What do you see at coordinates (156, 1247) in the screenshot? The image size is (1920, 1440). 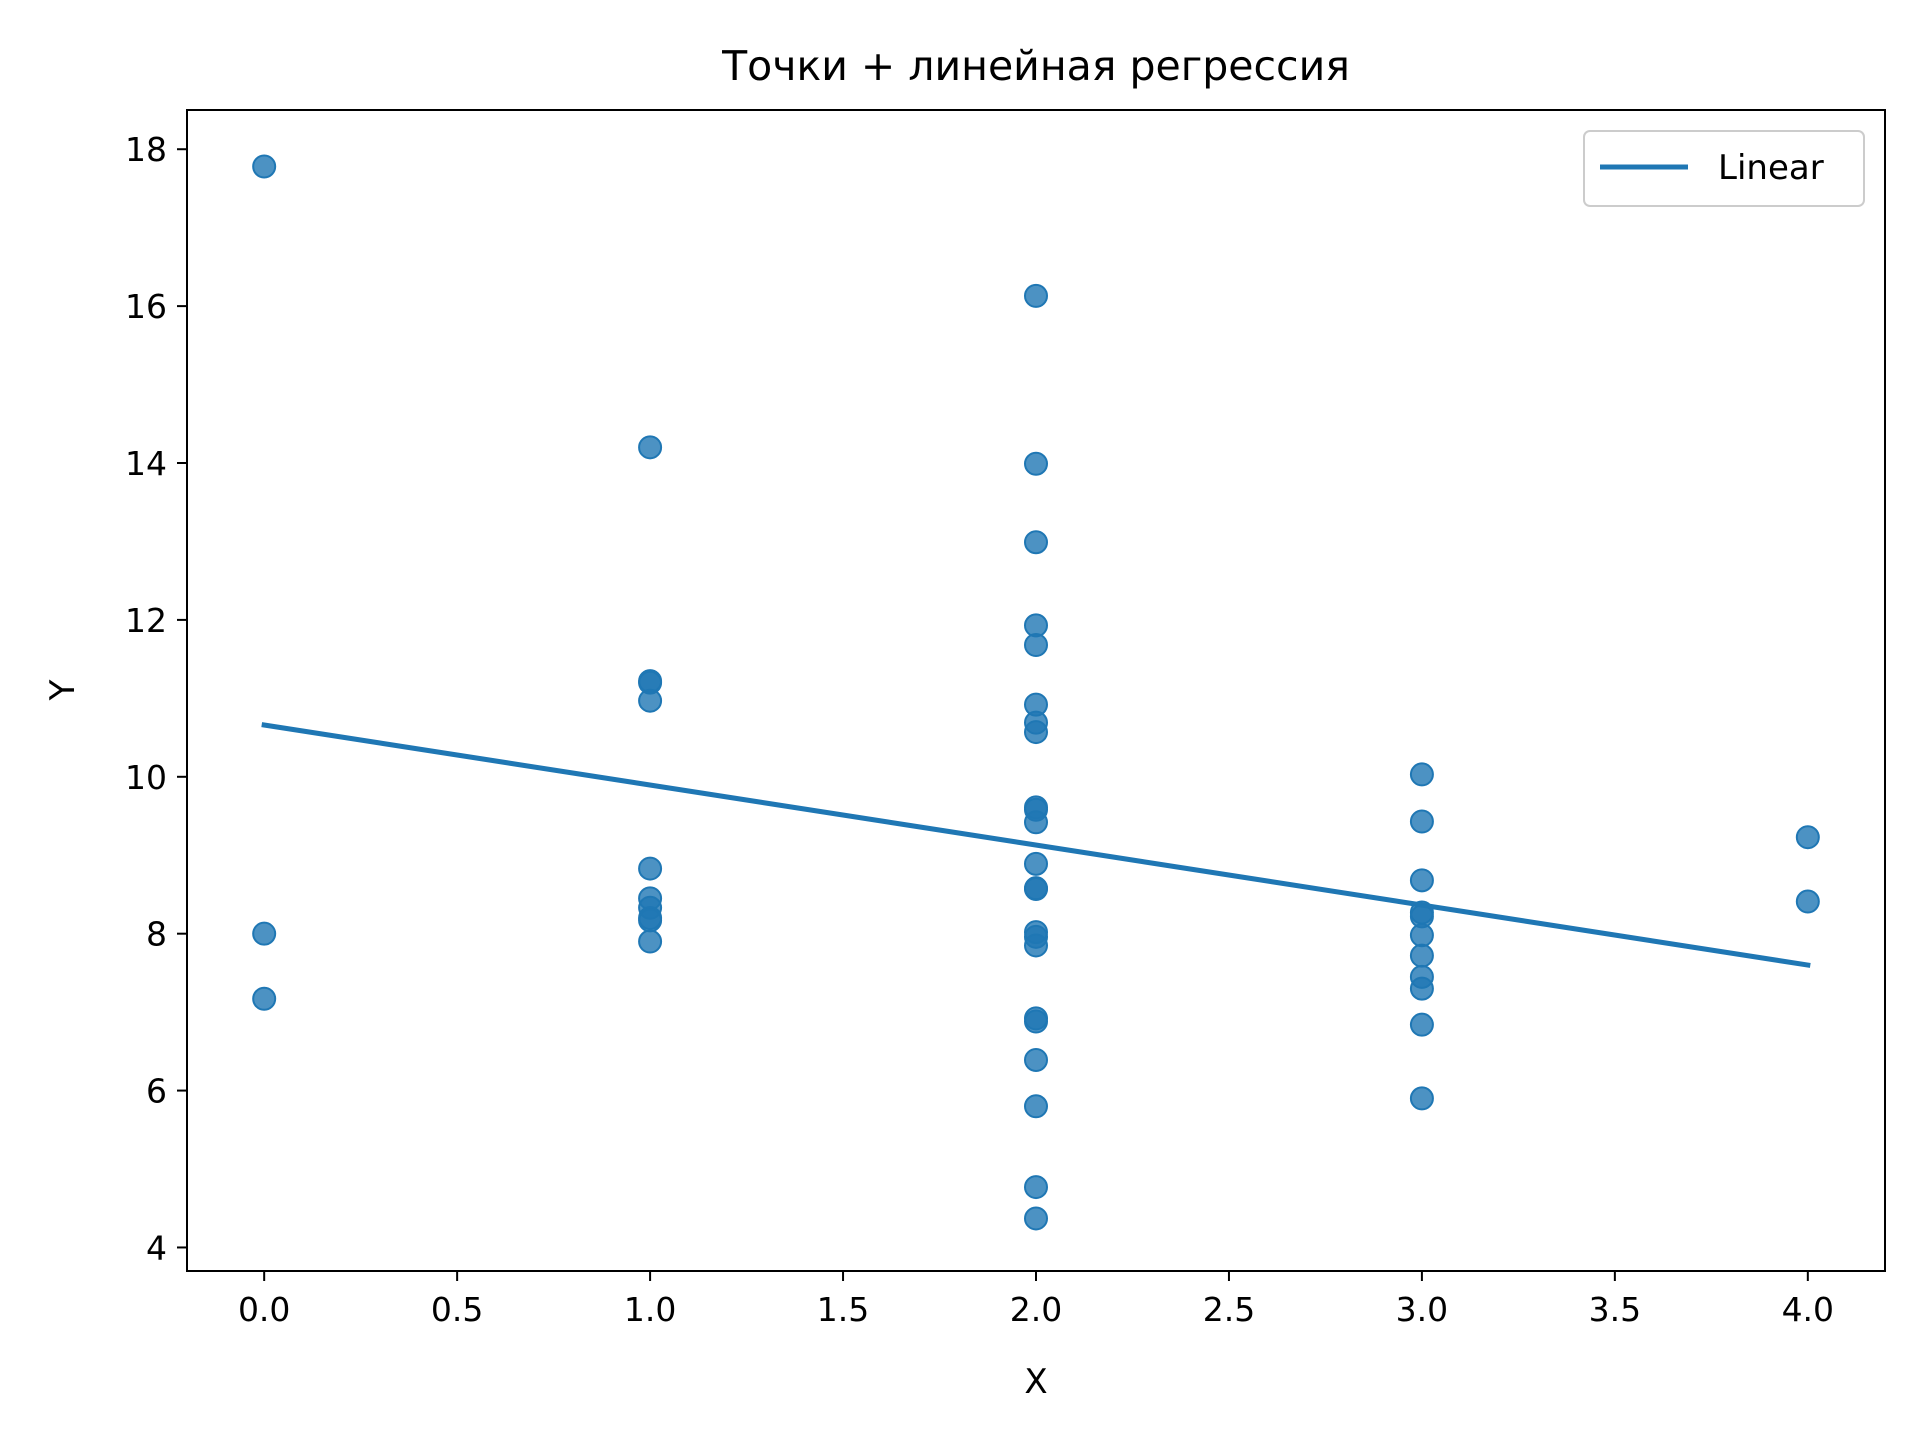 I see `y-tick-label: 4` at bounding box center [156, 1247].